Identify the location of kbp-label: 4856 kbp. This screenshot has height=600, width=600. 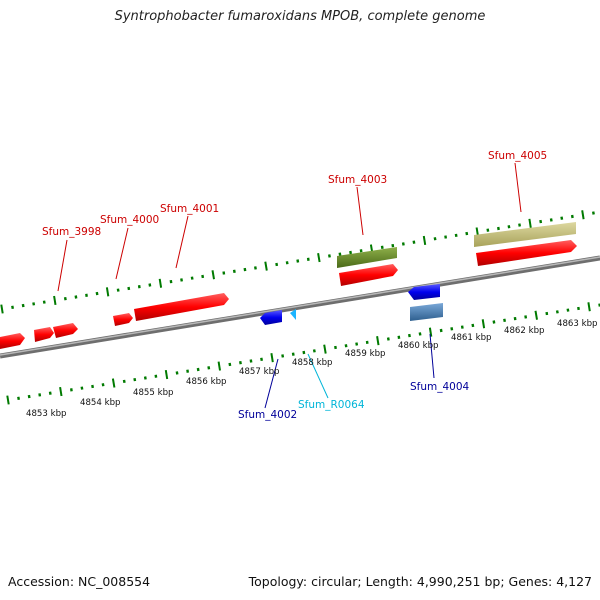
(206, 382).